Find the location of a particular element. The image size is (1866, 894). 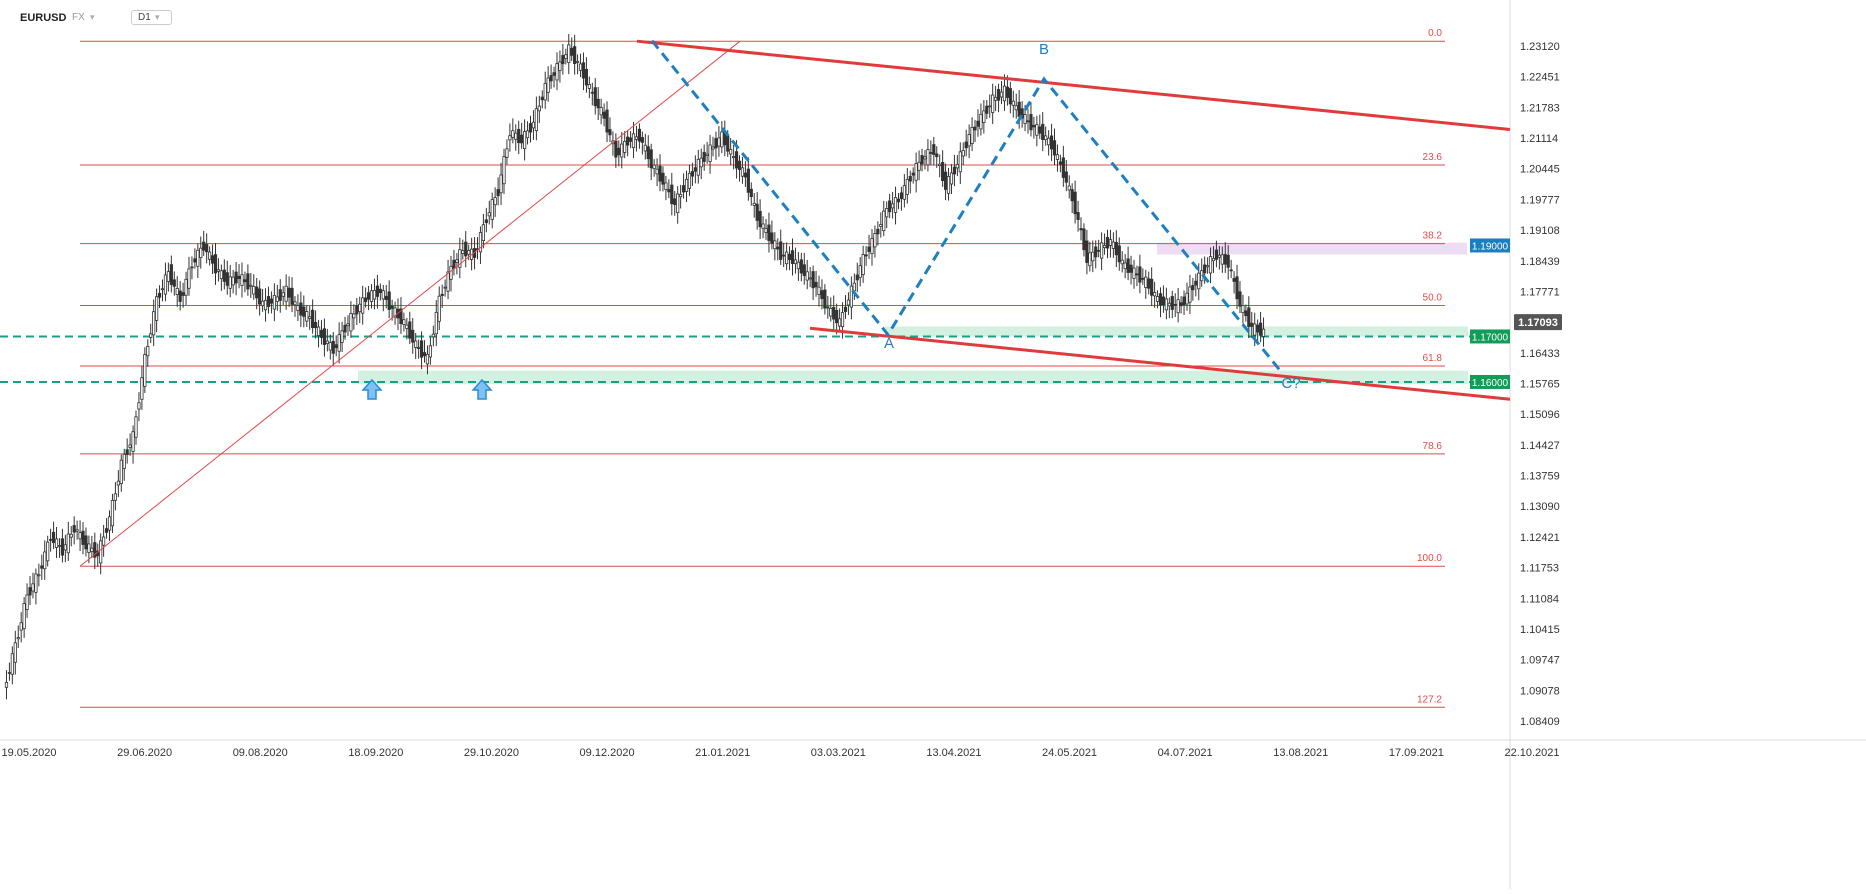

chevron-down-icon: ▾ is located at coordinates (157, 17).